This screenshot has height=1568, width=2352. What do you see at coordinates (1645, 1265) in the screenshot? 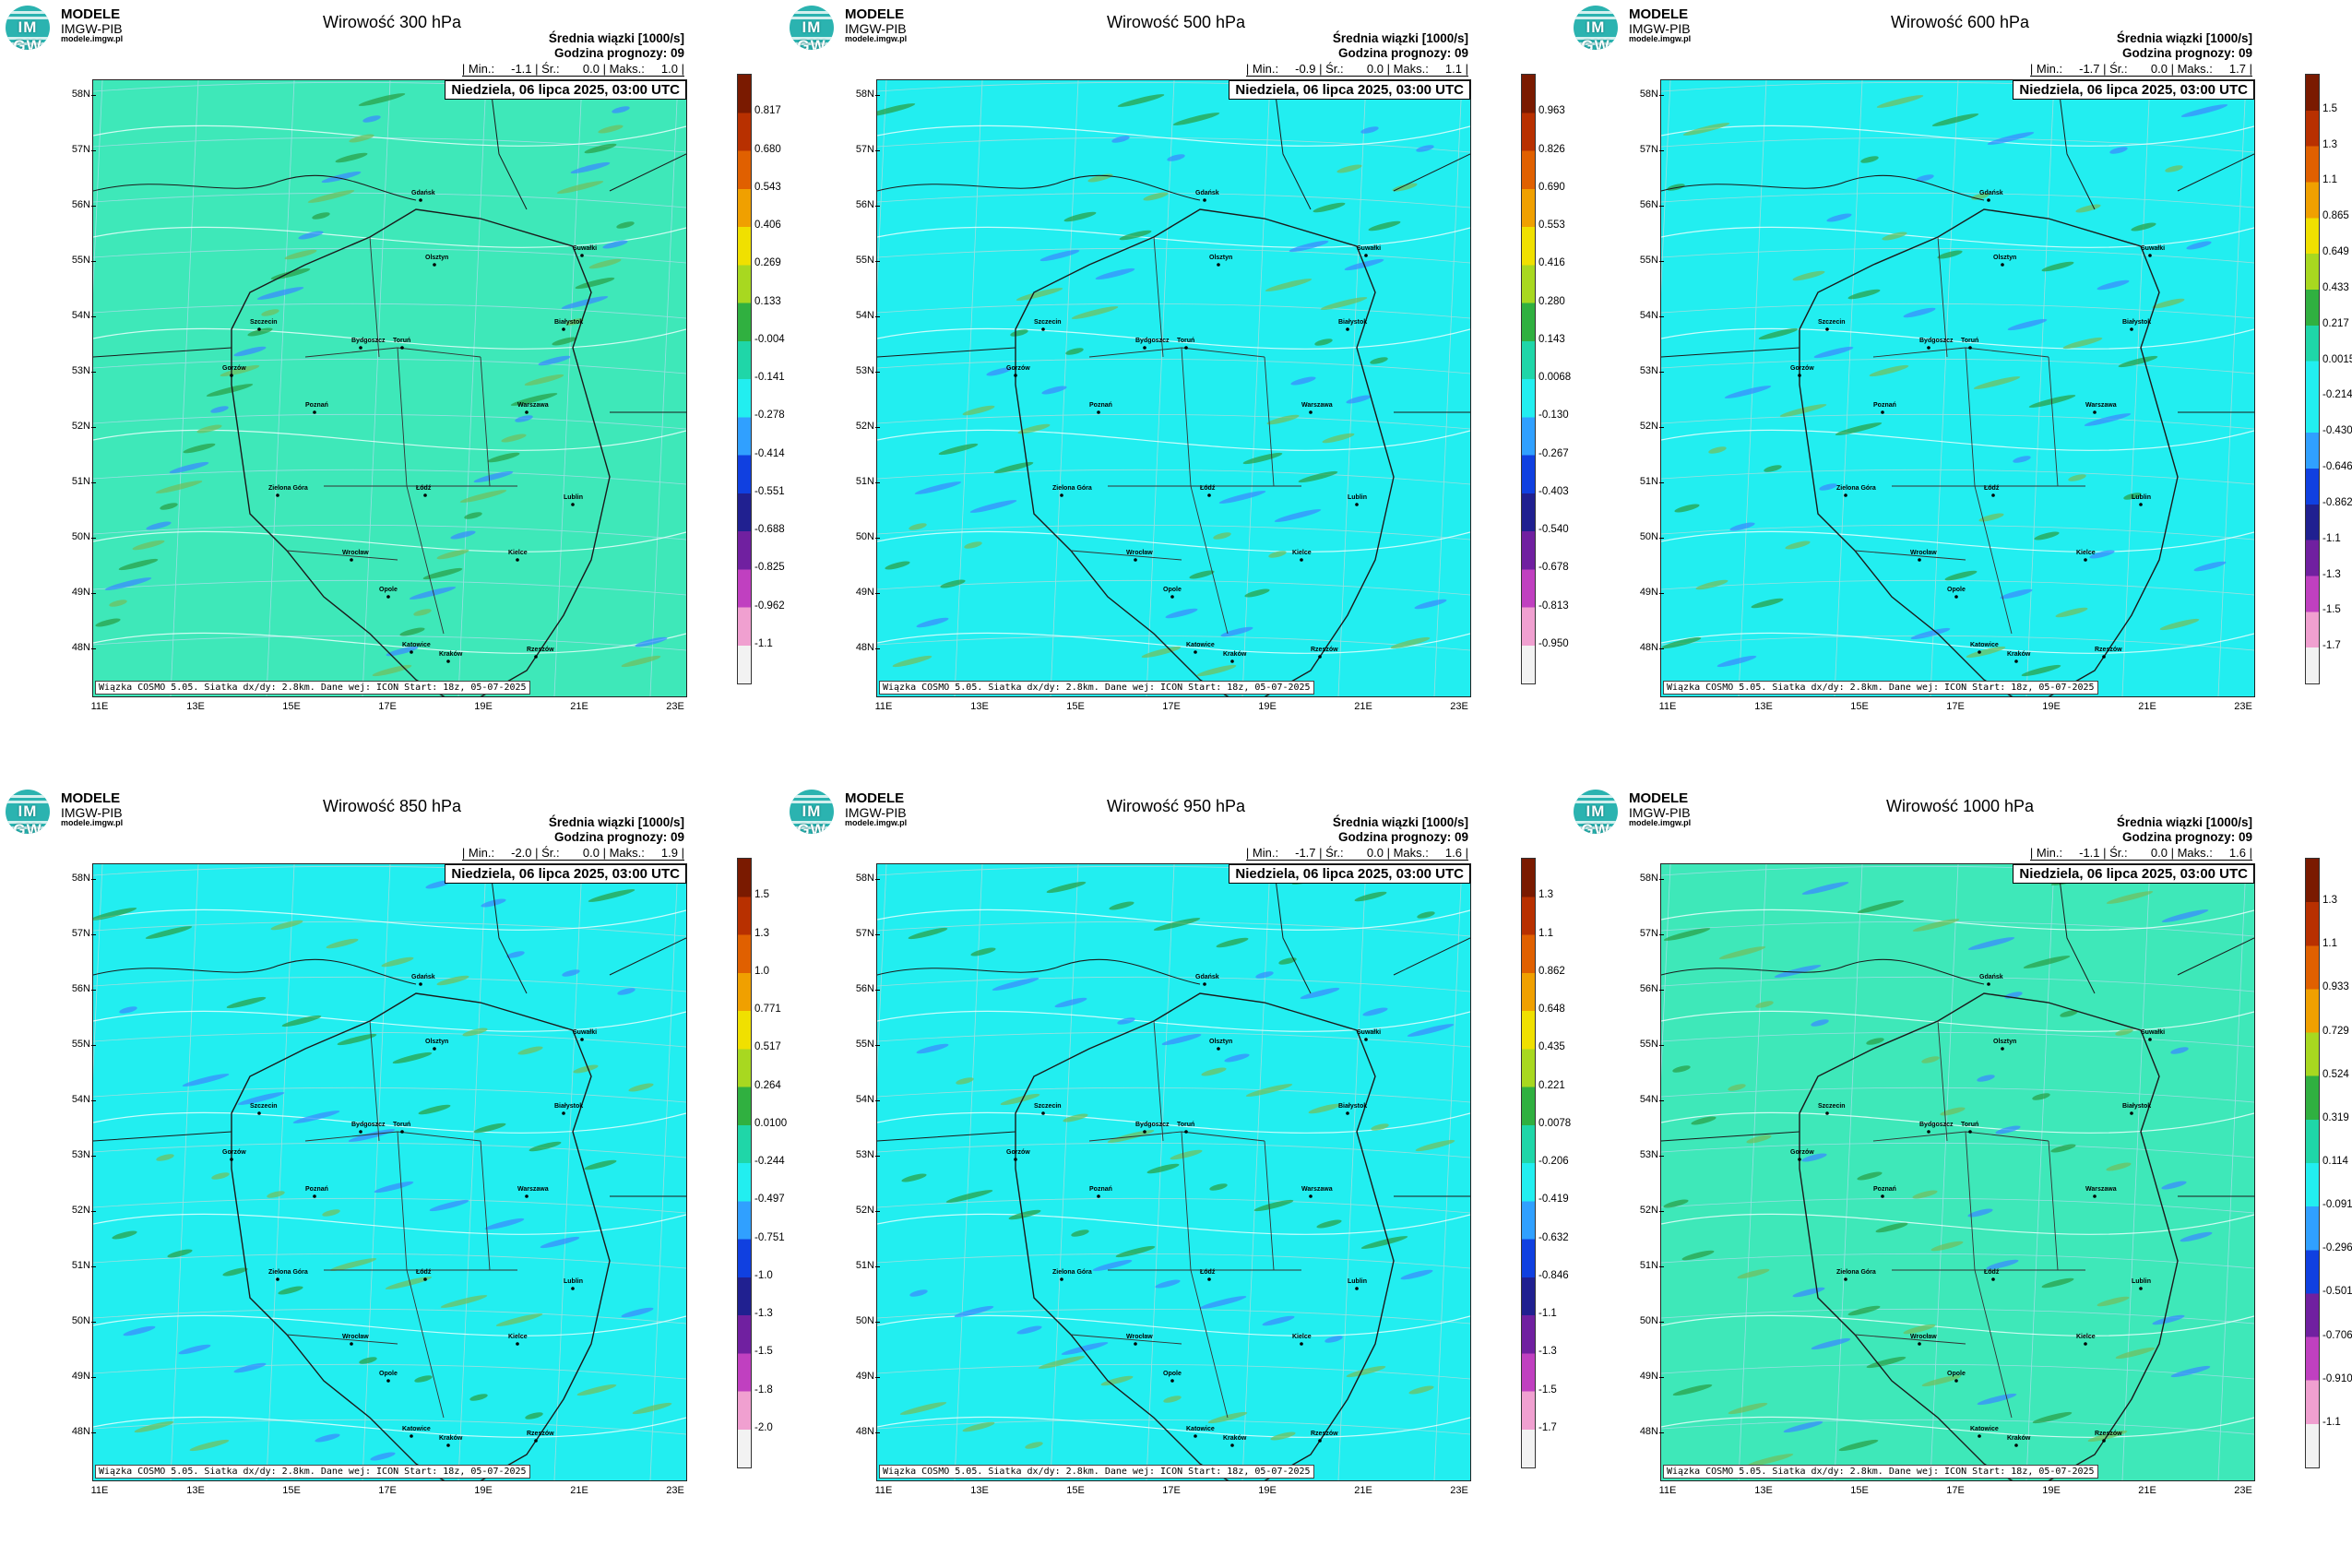
I see `lat-tick-label: 51N` at bounding box center [1645, 1265].